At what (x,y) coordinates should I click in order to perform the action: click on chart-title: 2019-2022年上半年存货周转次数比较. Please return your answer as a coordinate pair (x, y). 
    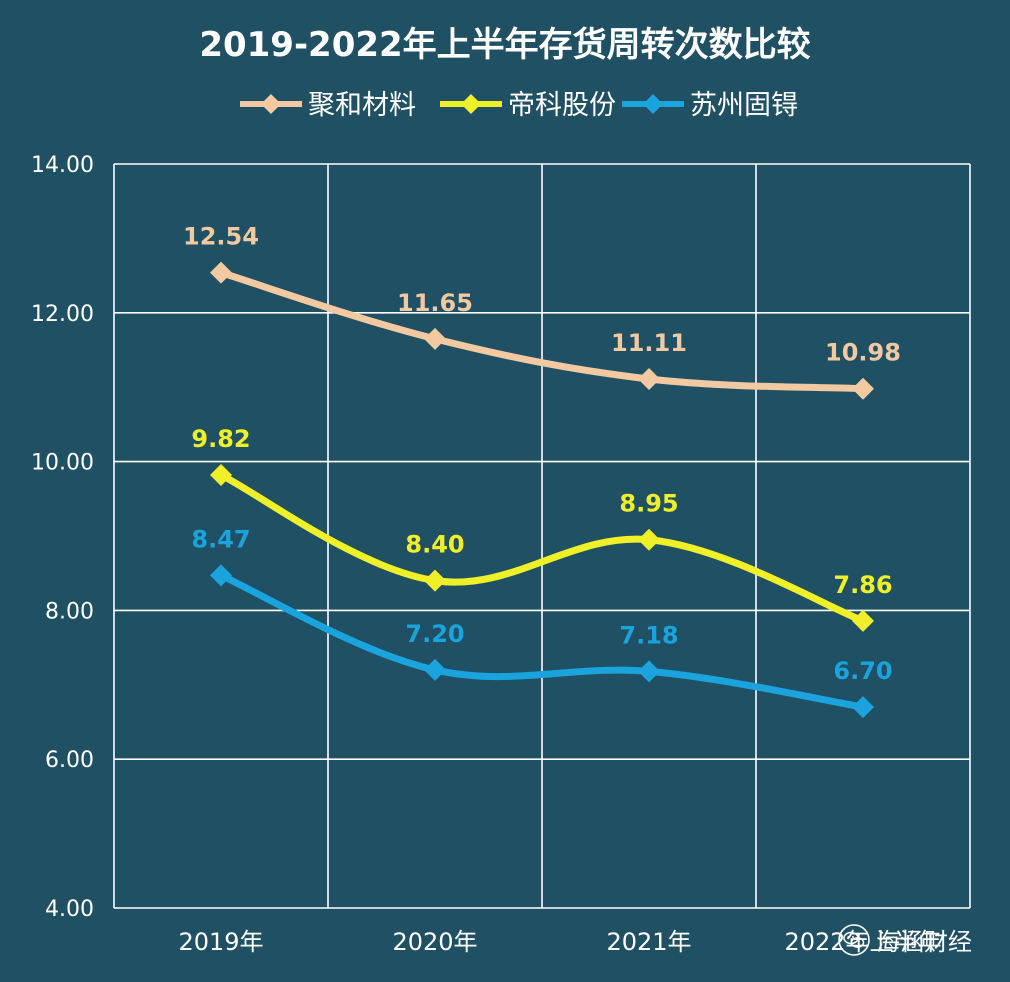
    Looking at the image, I should click on (504, 45).